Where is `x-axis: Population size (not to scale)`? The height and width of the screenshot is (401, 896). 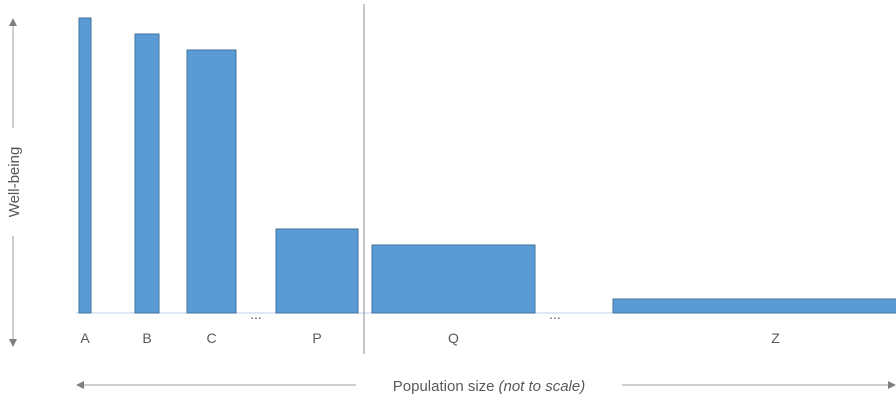
x-axis: Population size (not to scale) is located at coordinates (486, 386).